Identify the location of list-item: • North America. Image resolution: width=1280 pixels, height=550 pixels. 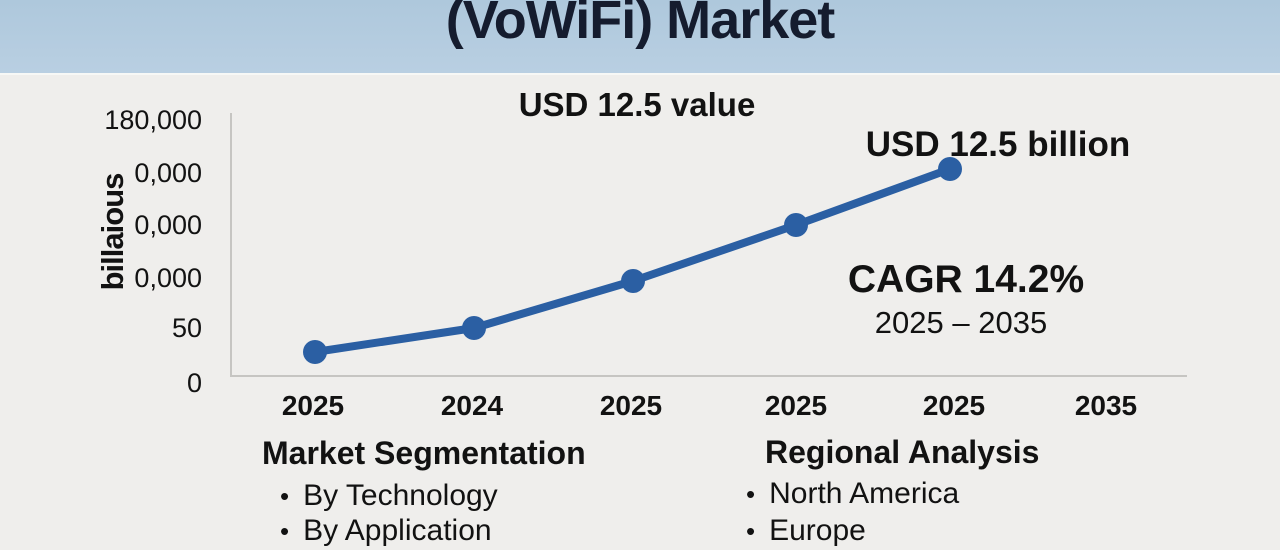
(852, 494).